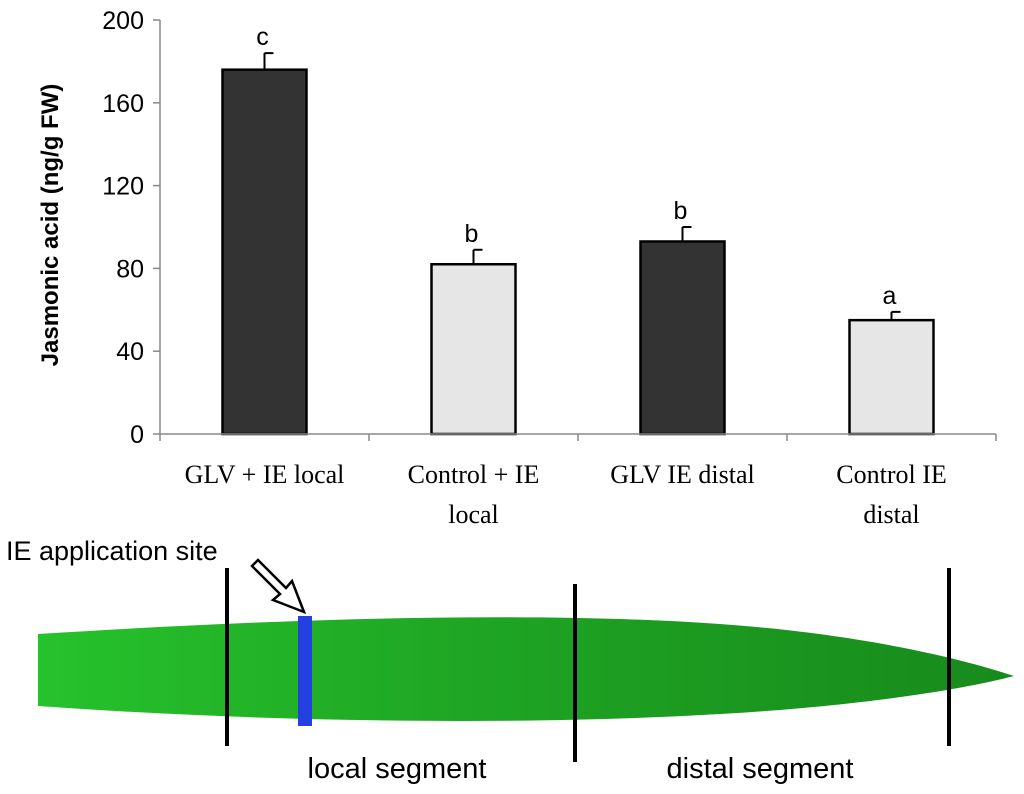 The height and width of the screenshot is (794, 1024). Describe the element at coordinates (123, 104) in the screenshot. I see `y-tick-label: 160` at that location.